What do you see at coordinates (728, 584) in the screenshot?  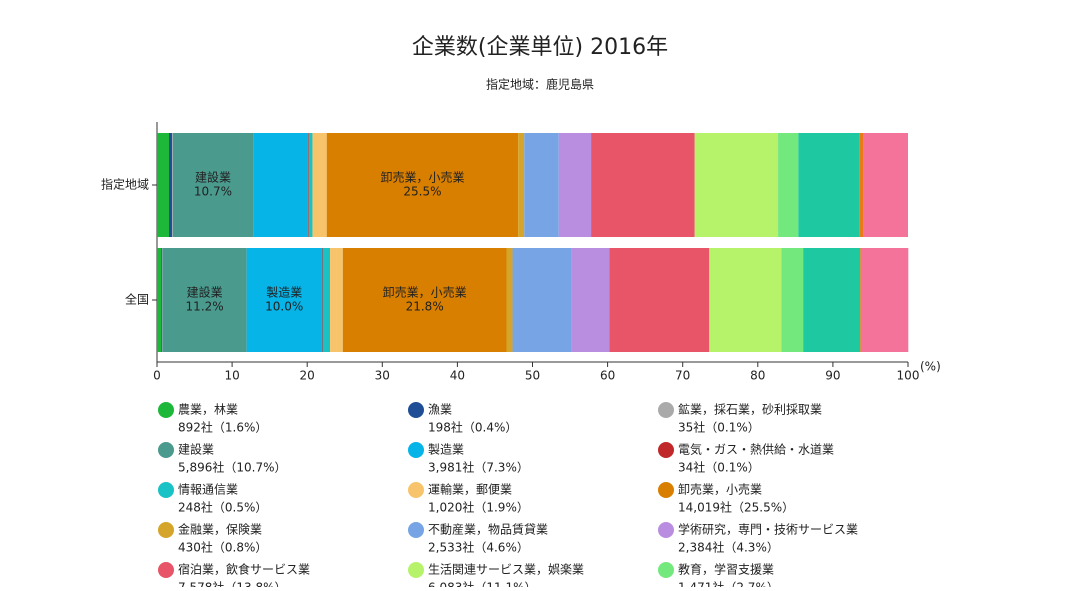 I see `legend-count: 1,471社（2.7%）` at bounding box center [728, 584].